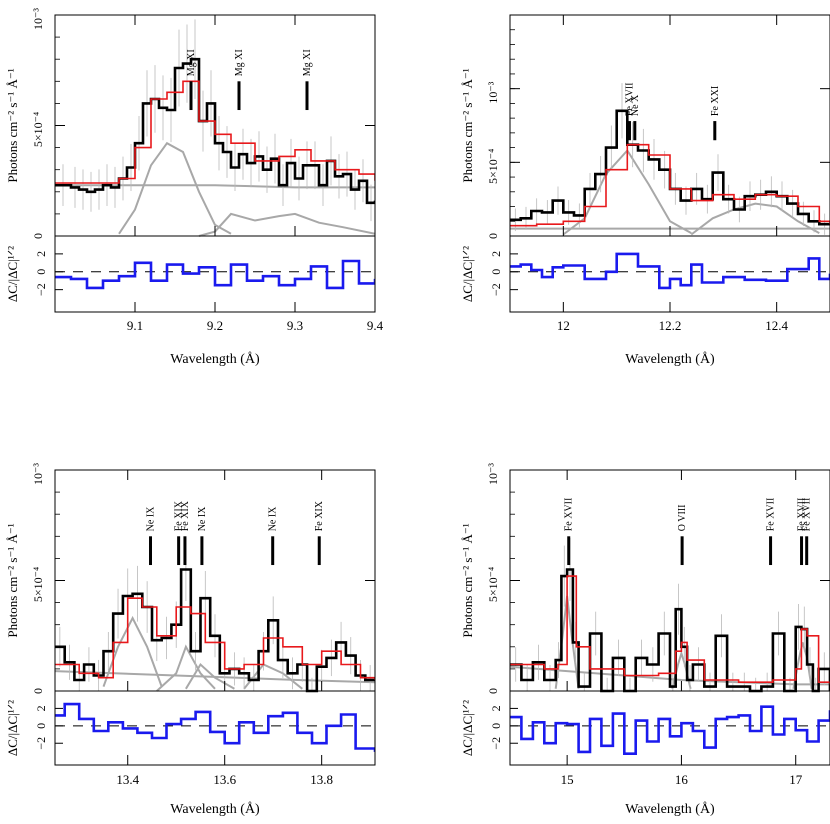 The width and height of the screenshot is (830, 824). I want to click on x-tick-label: 9.4, so click(375, 325).